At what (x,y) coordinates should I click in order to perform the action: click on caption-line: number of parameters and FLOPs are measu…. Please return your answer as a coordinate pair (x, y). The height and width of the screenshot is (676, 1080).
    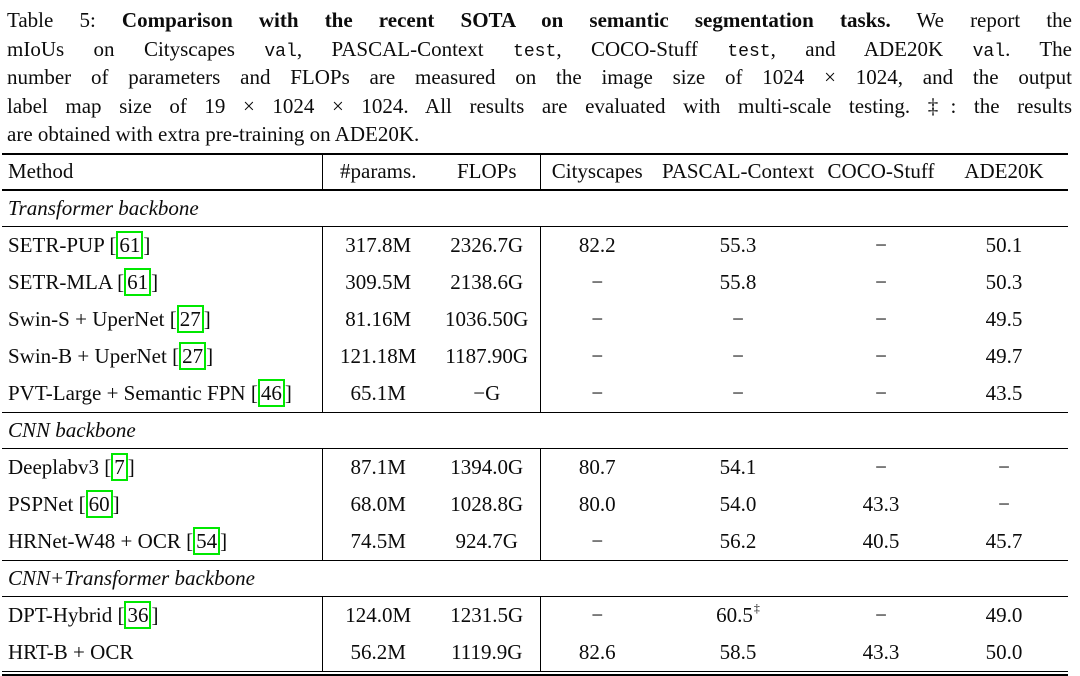
    Looking at the image, I should click on (539, 77).